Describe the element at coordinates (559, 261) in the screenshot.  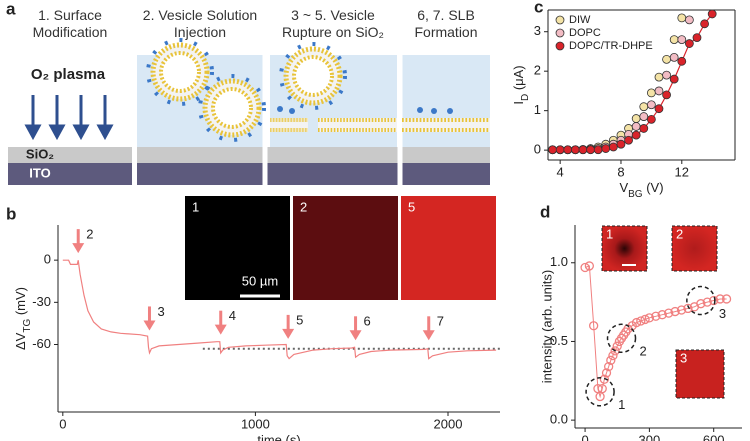
I see `y-tick-label: 1.0` at that location.